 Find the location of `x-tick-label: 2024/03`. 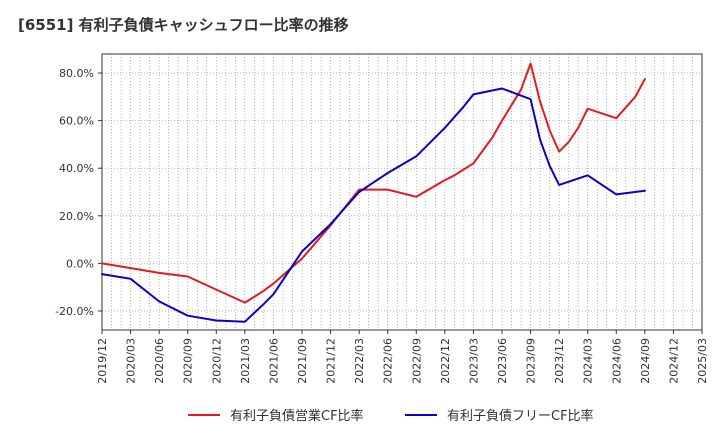

x-tick-label: 2024/03 is located at coordinates (588, 361).